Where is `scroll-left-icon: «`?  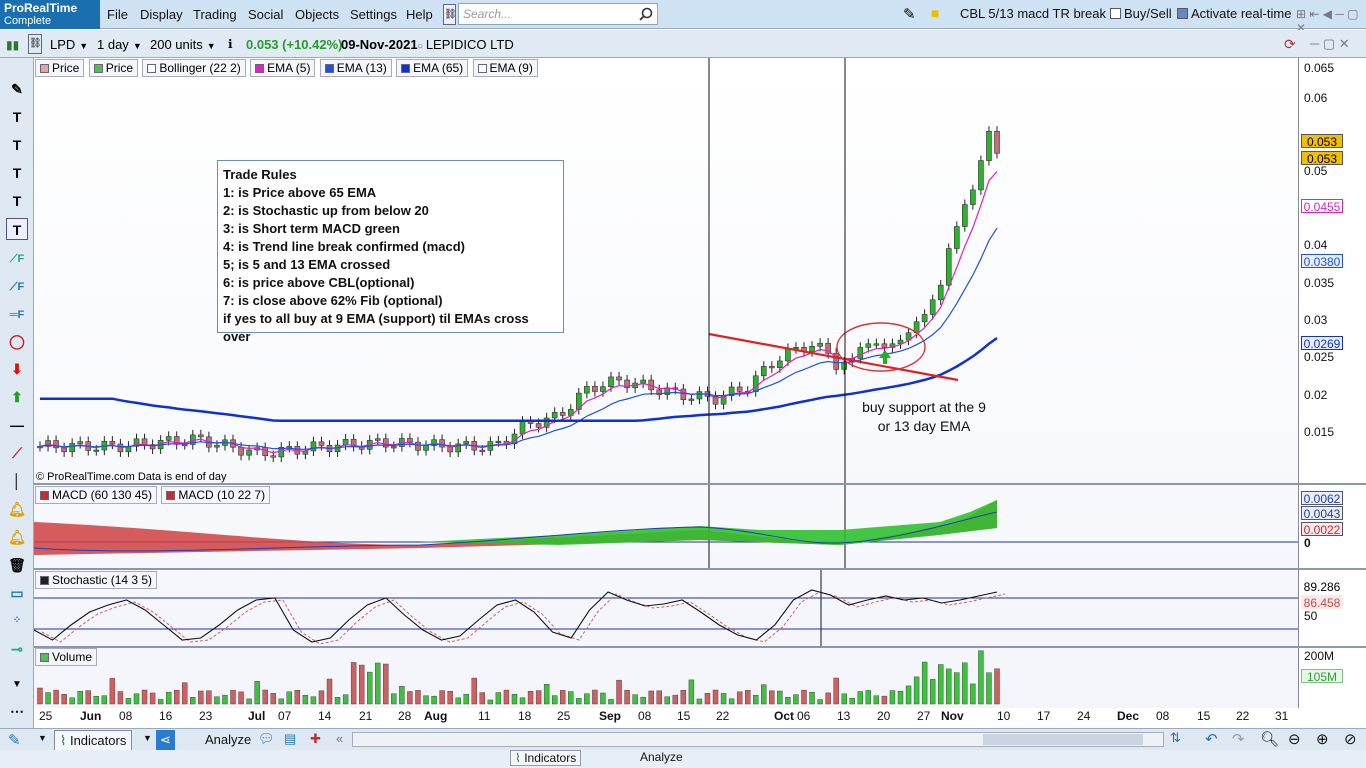
scroll-left-icon: « is located at coordinates (340, 738).